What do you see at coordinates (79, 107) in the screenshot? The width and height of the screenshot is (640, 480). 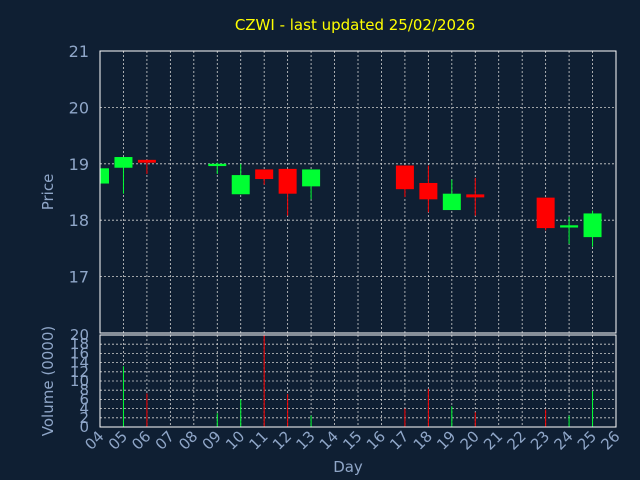 I see `price-tick-label: 20` at bounding box center [79, 107].